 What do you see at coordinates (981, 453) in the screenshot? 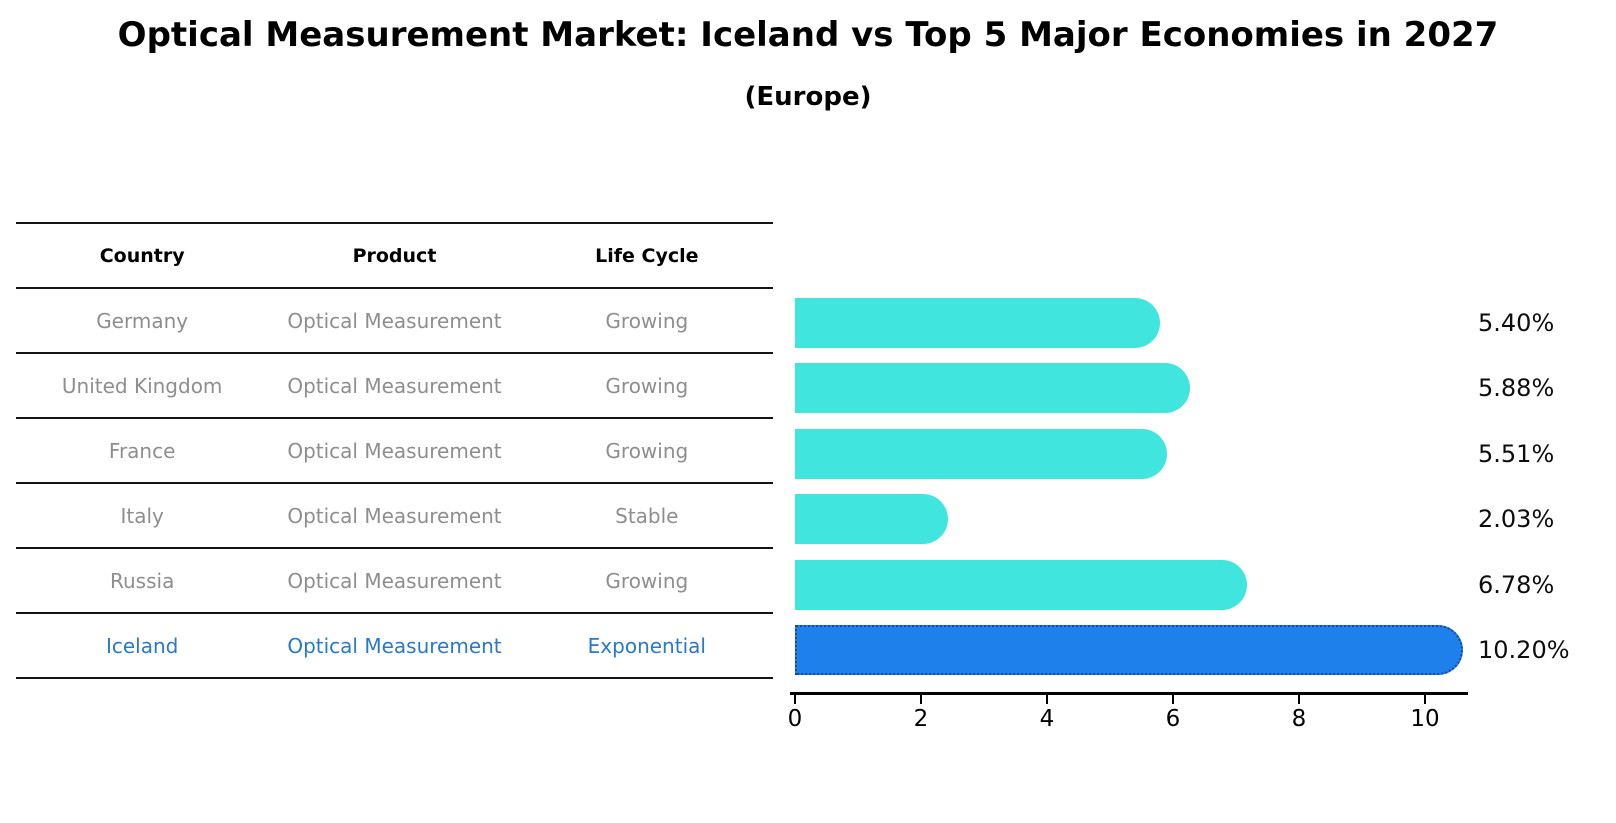
I see `bar-france` at bounding box center [981, 453].